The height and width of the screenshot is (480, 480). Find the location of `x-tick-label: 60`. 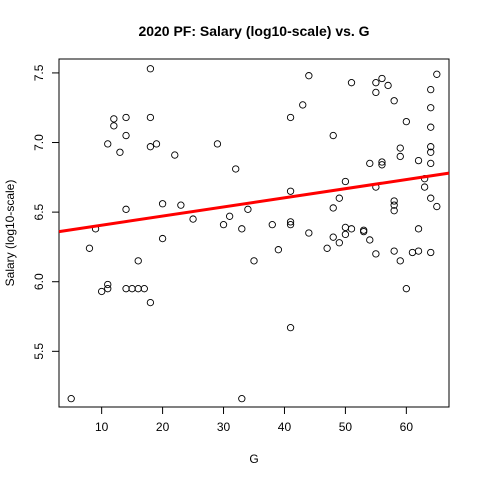

x-tick-label: 60 is located at coordinates (407, 427).